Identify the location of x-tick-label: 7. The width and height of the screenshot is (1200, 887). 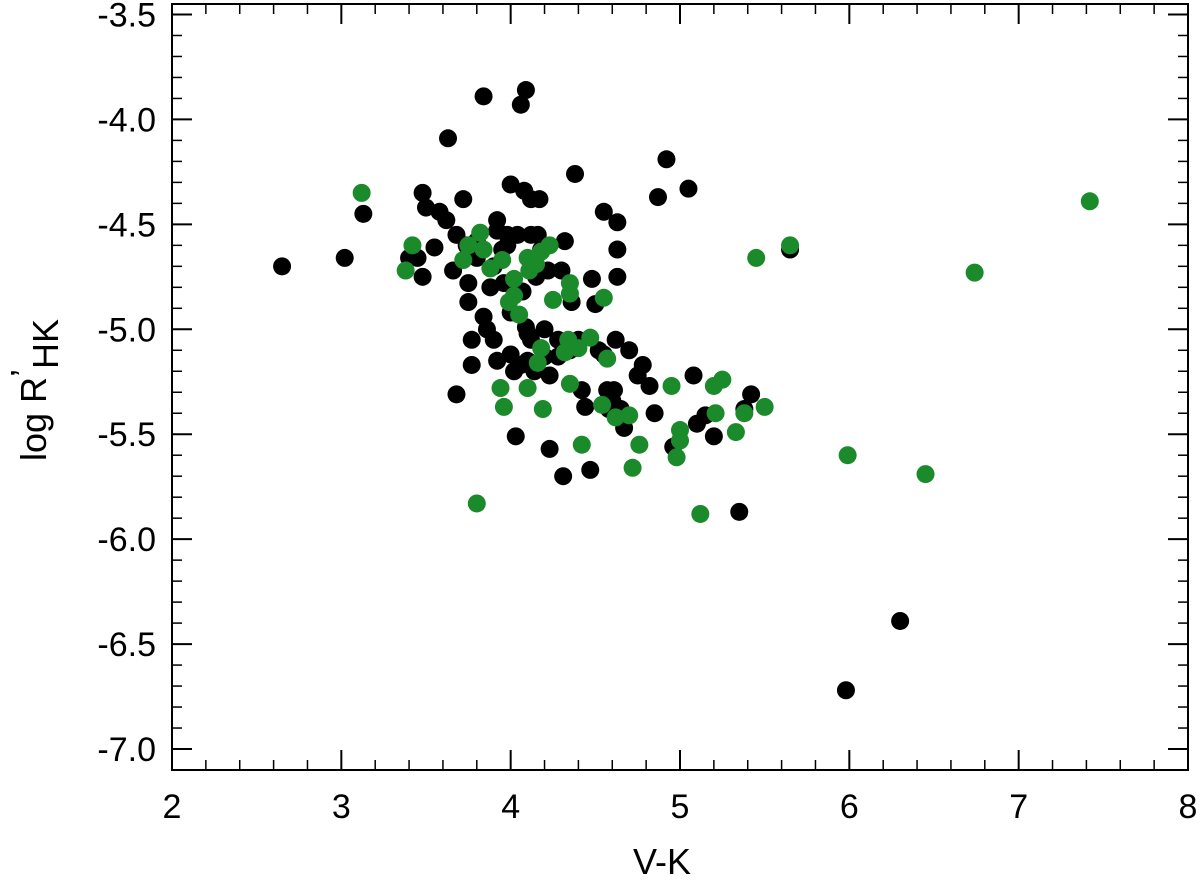
(1018, 807).